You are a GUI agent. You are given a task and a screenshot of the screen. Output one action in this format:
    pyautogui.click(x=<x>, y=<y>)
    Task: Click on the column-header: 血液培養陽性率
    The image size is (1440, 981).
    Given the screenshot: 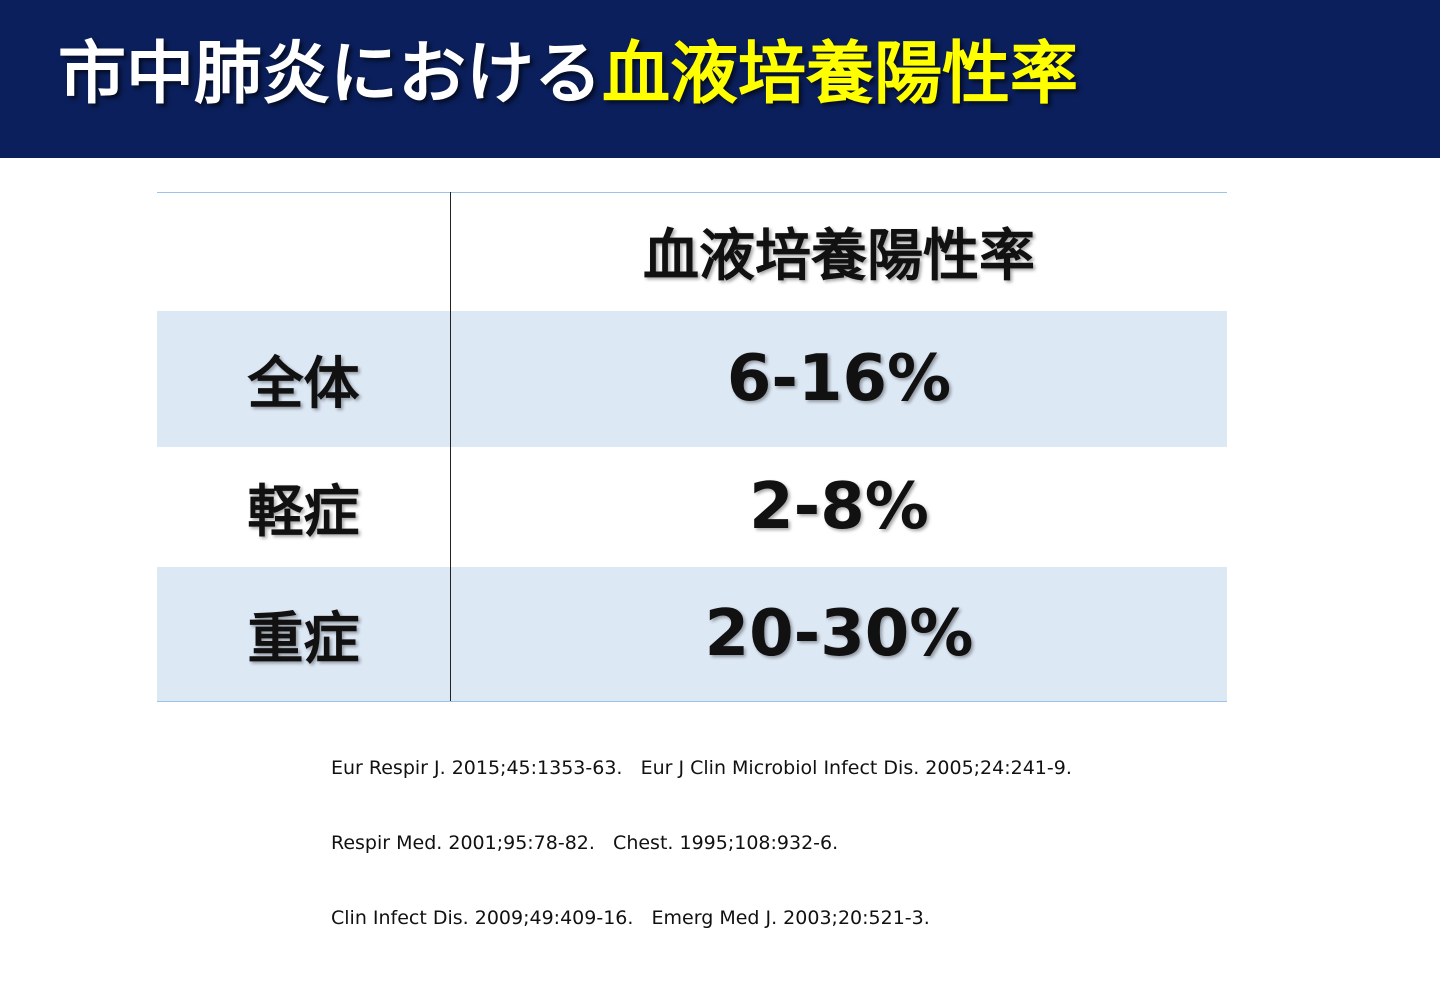 What is the action you would take?
    pyautogui.click(x=839, y=256)
    